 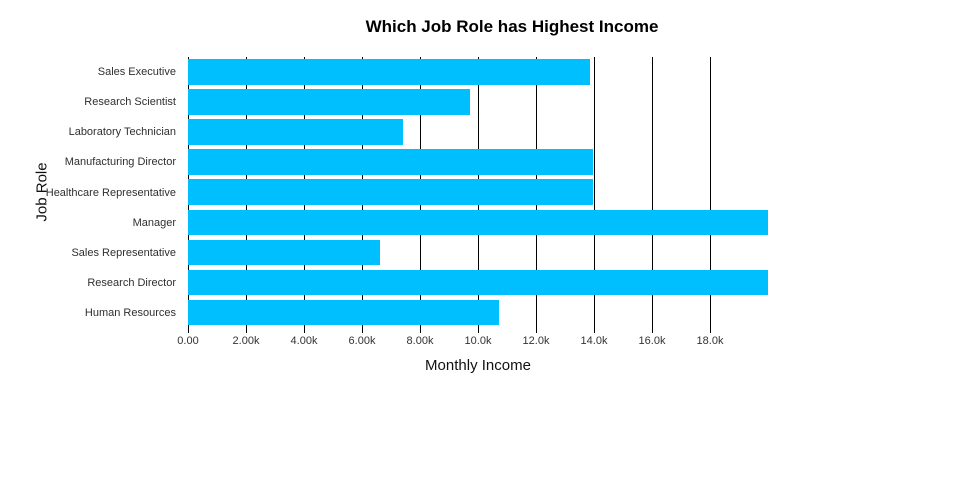 I want to click on y-axis-label: Laboratory Technician, so click(x=122, y=132).